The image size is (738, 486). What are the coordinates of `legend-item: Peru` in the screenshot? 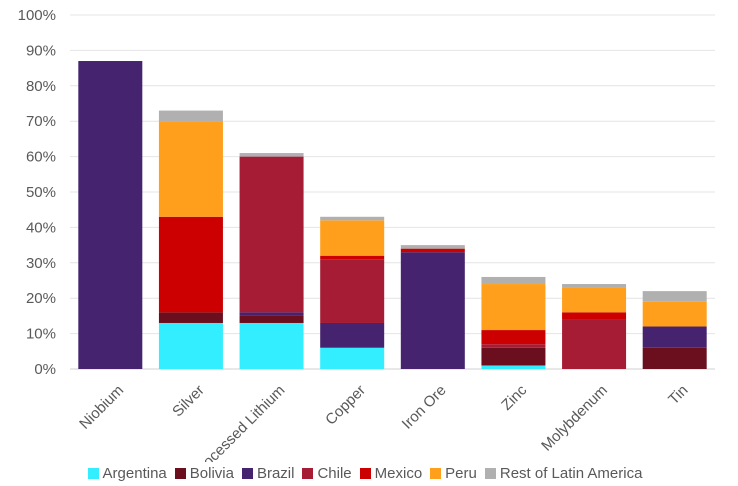 It's located at (453, 473).